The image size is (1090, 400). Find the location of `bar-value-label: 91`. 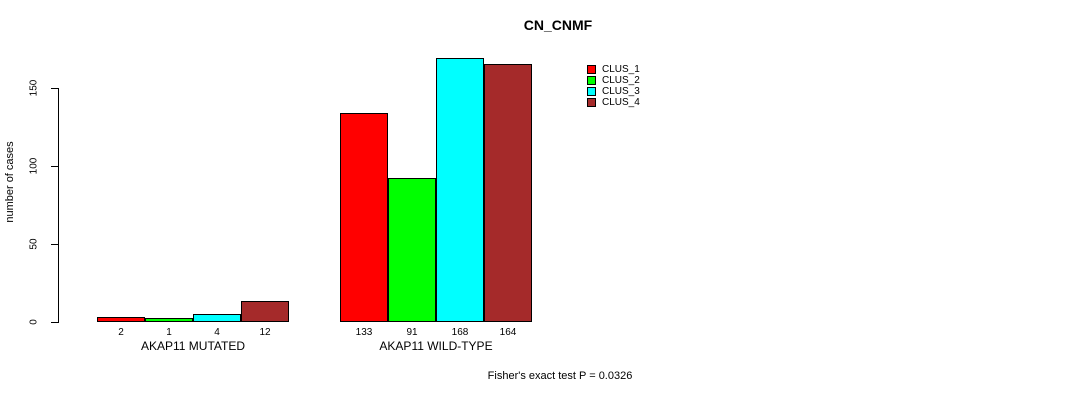

bar-value-label: 91 is located at coordinates (412, 332).